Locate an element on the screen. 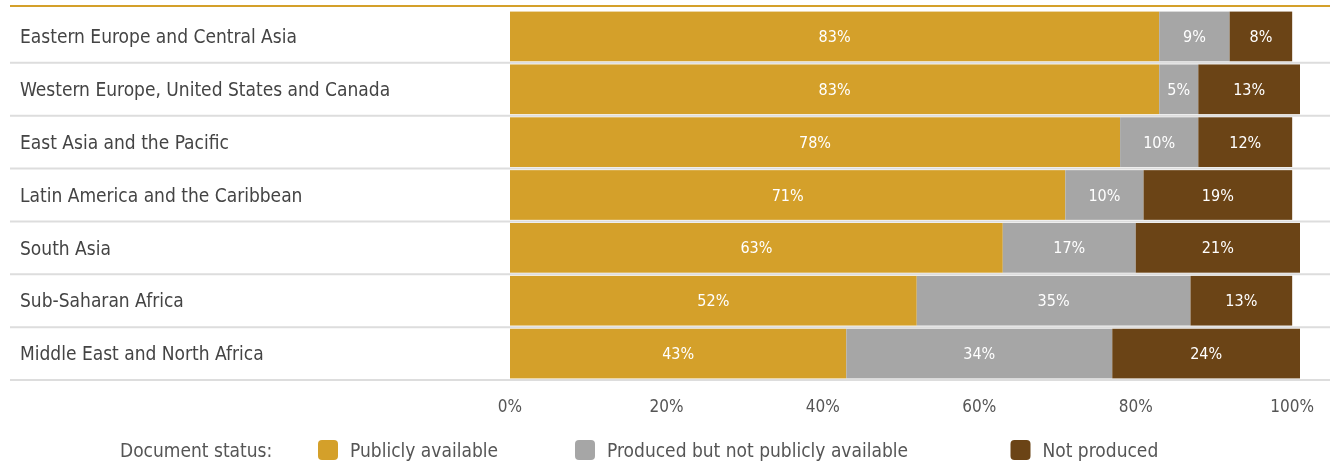 The image size is (1330, 462). data-label: 19% is located at coordinates (1217, 195).